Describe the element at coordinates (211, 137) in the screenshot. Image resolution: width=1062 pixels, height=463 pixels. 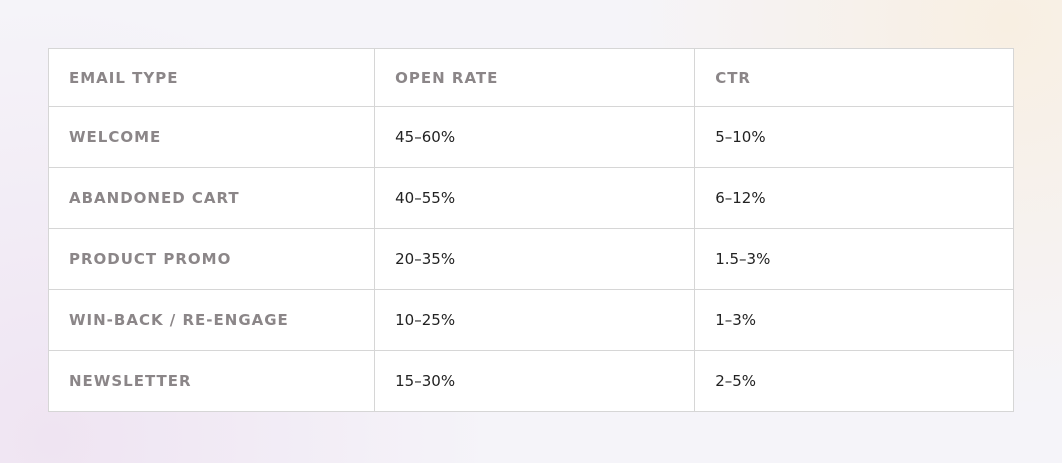
I see `row-label: WELCOME` at that location.